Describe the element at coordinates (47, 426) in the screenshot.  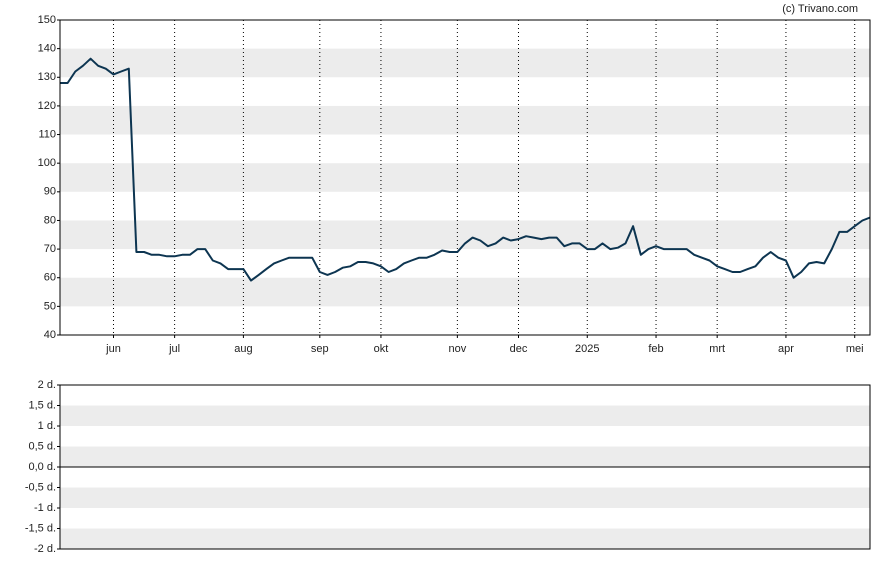
I see `y-tick-label: 1 d.` at that location.